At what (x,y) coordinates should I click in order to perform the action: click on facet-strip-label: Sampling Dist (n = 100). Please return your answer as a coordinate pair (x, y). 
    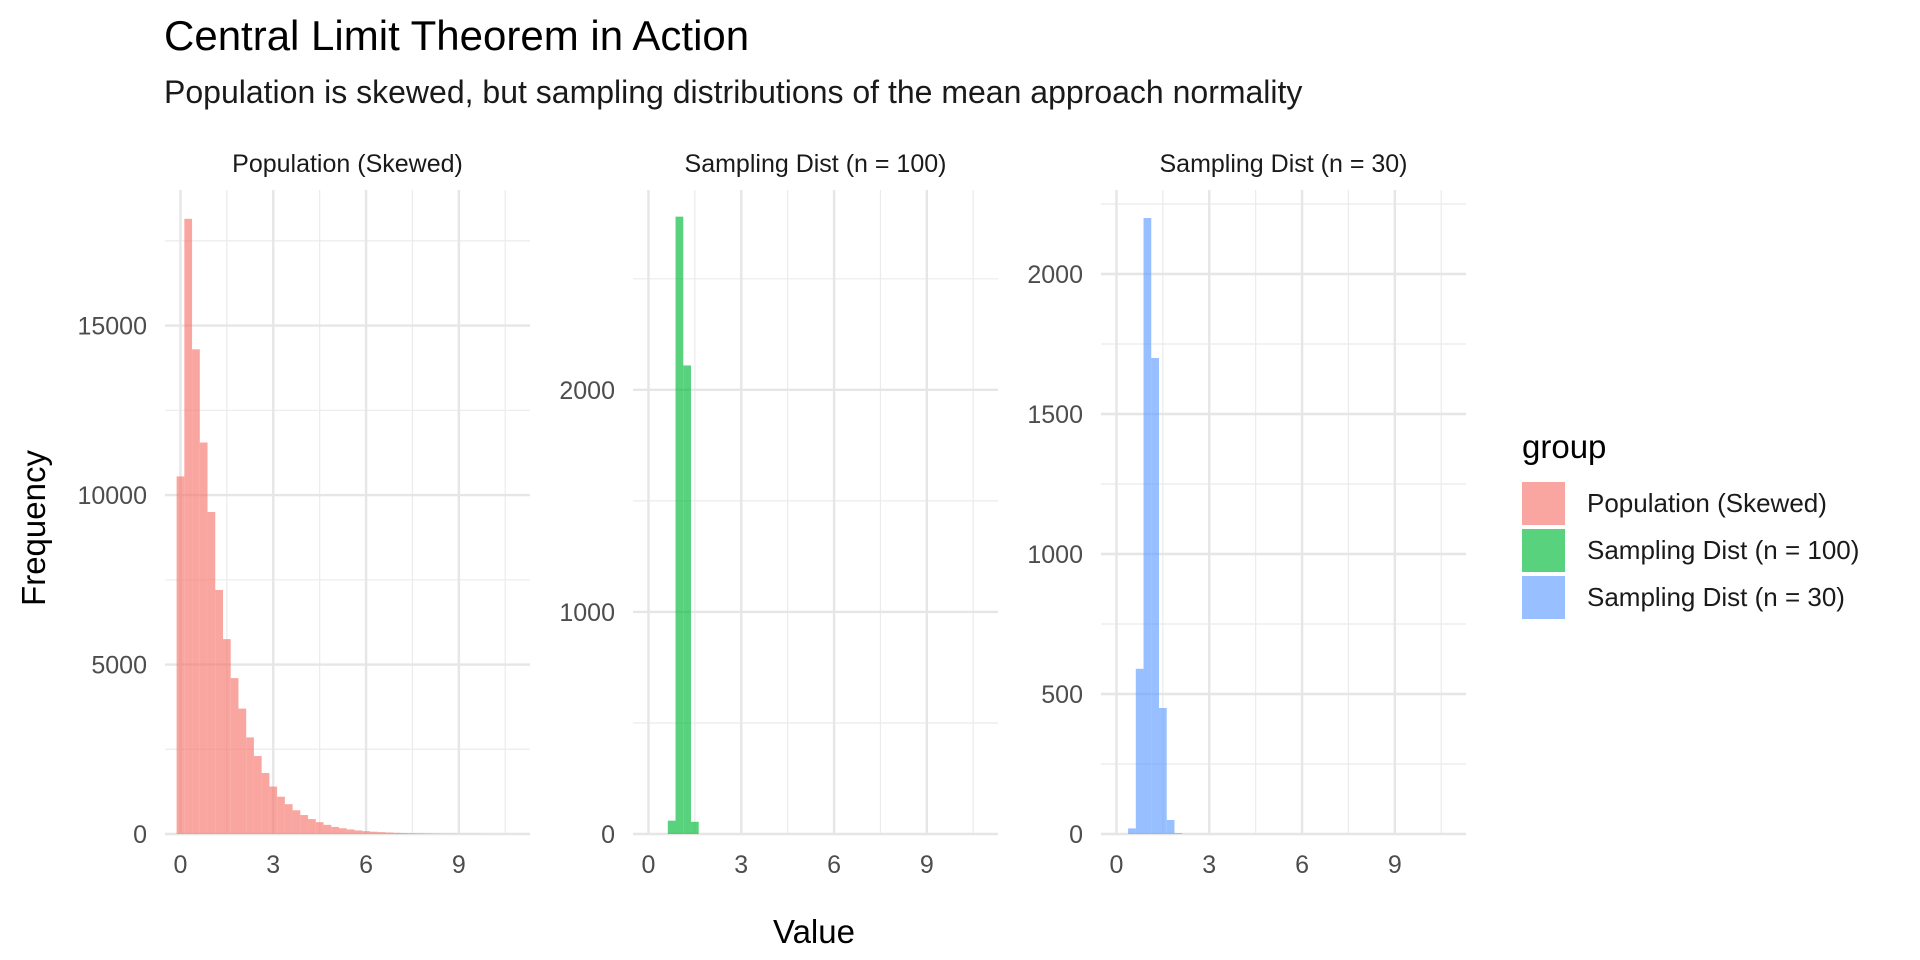
    Looking at the image, I should click on (816, 164).